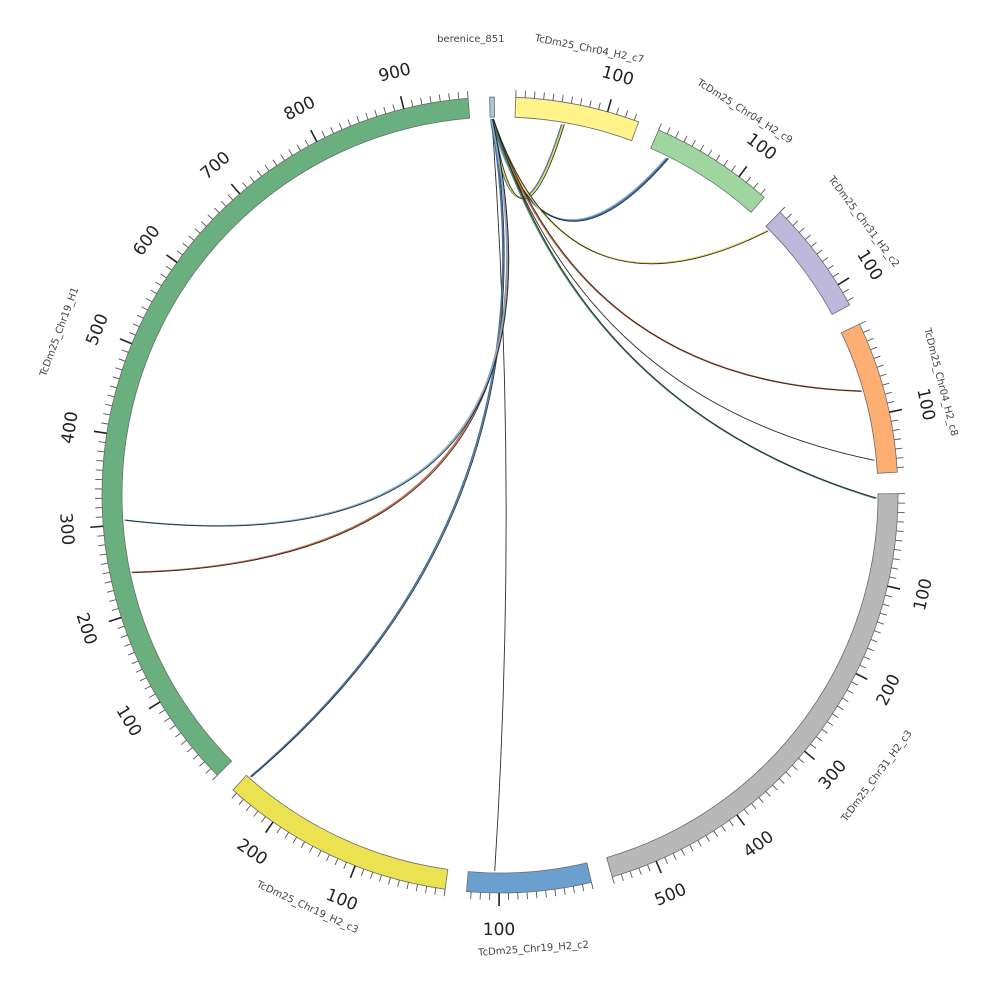 The height and width of the screenshot is (1005, 1000). What do you see at coordinates (216, 166) in the screenshot?
I see `tick-label: 700` at bounding box center [216, 166].